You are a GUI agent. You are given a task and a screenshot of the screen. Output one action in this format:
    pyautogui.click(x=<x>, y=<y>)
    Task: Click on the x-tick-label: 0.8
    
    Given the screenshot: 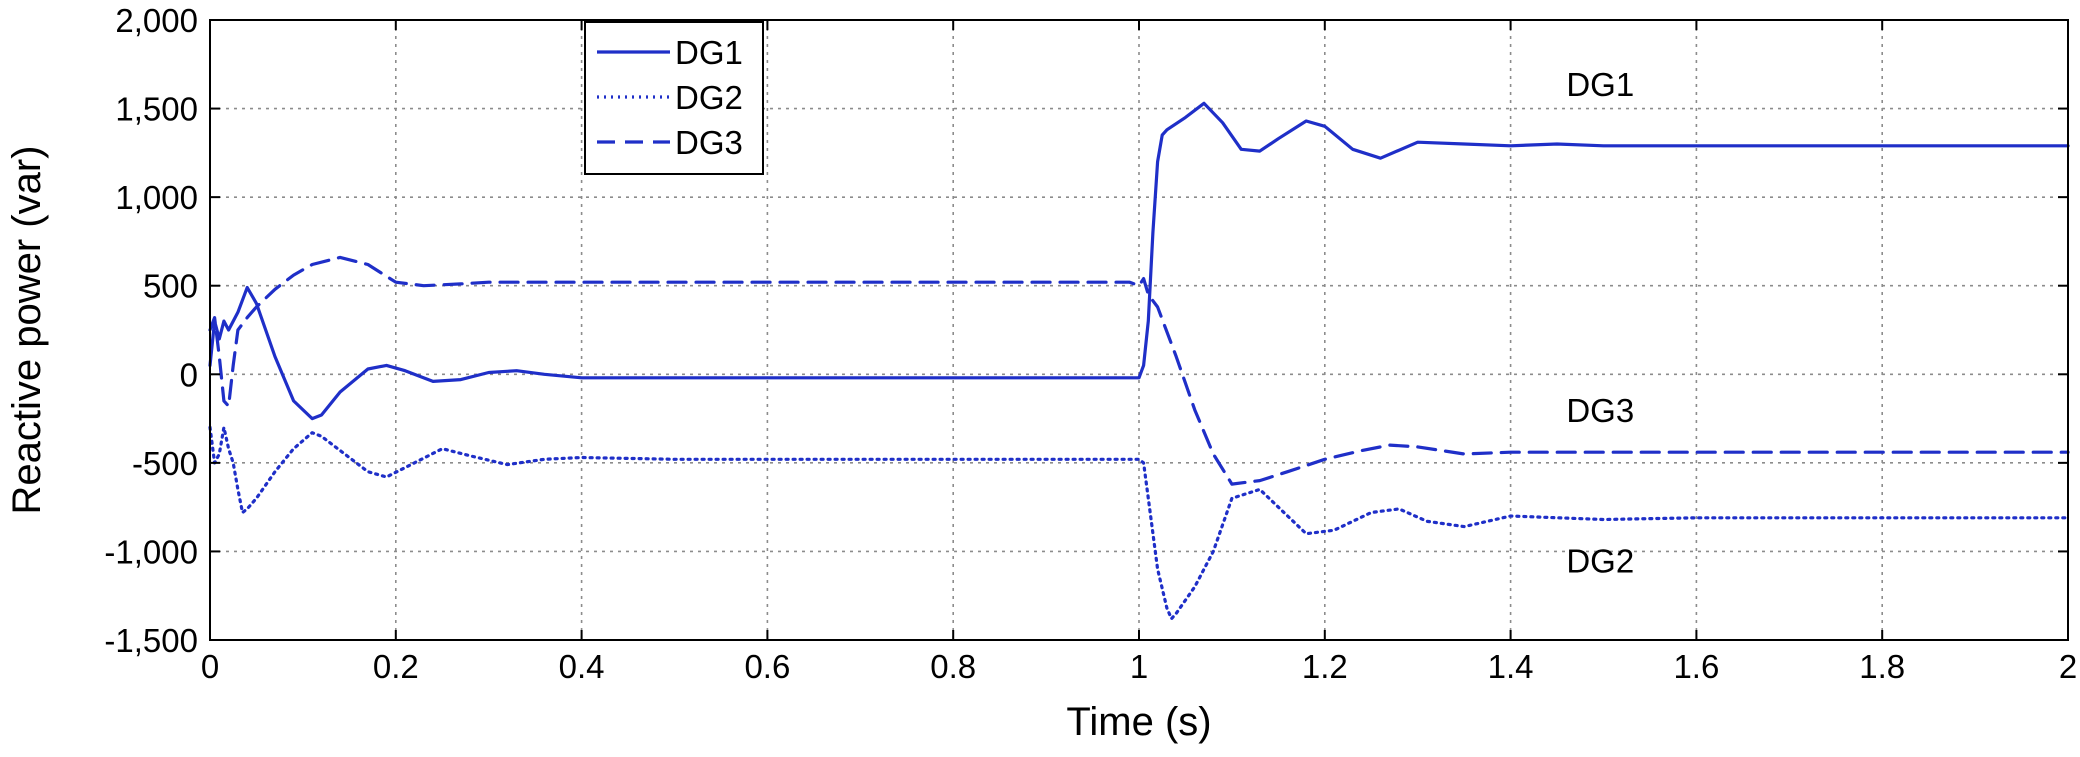 What is the action you would take?
    pyautogui.click(x=953, y=666)
    